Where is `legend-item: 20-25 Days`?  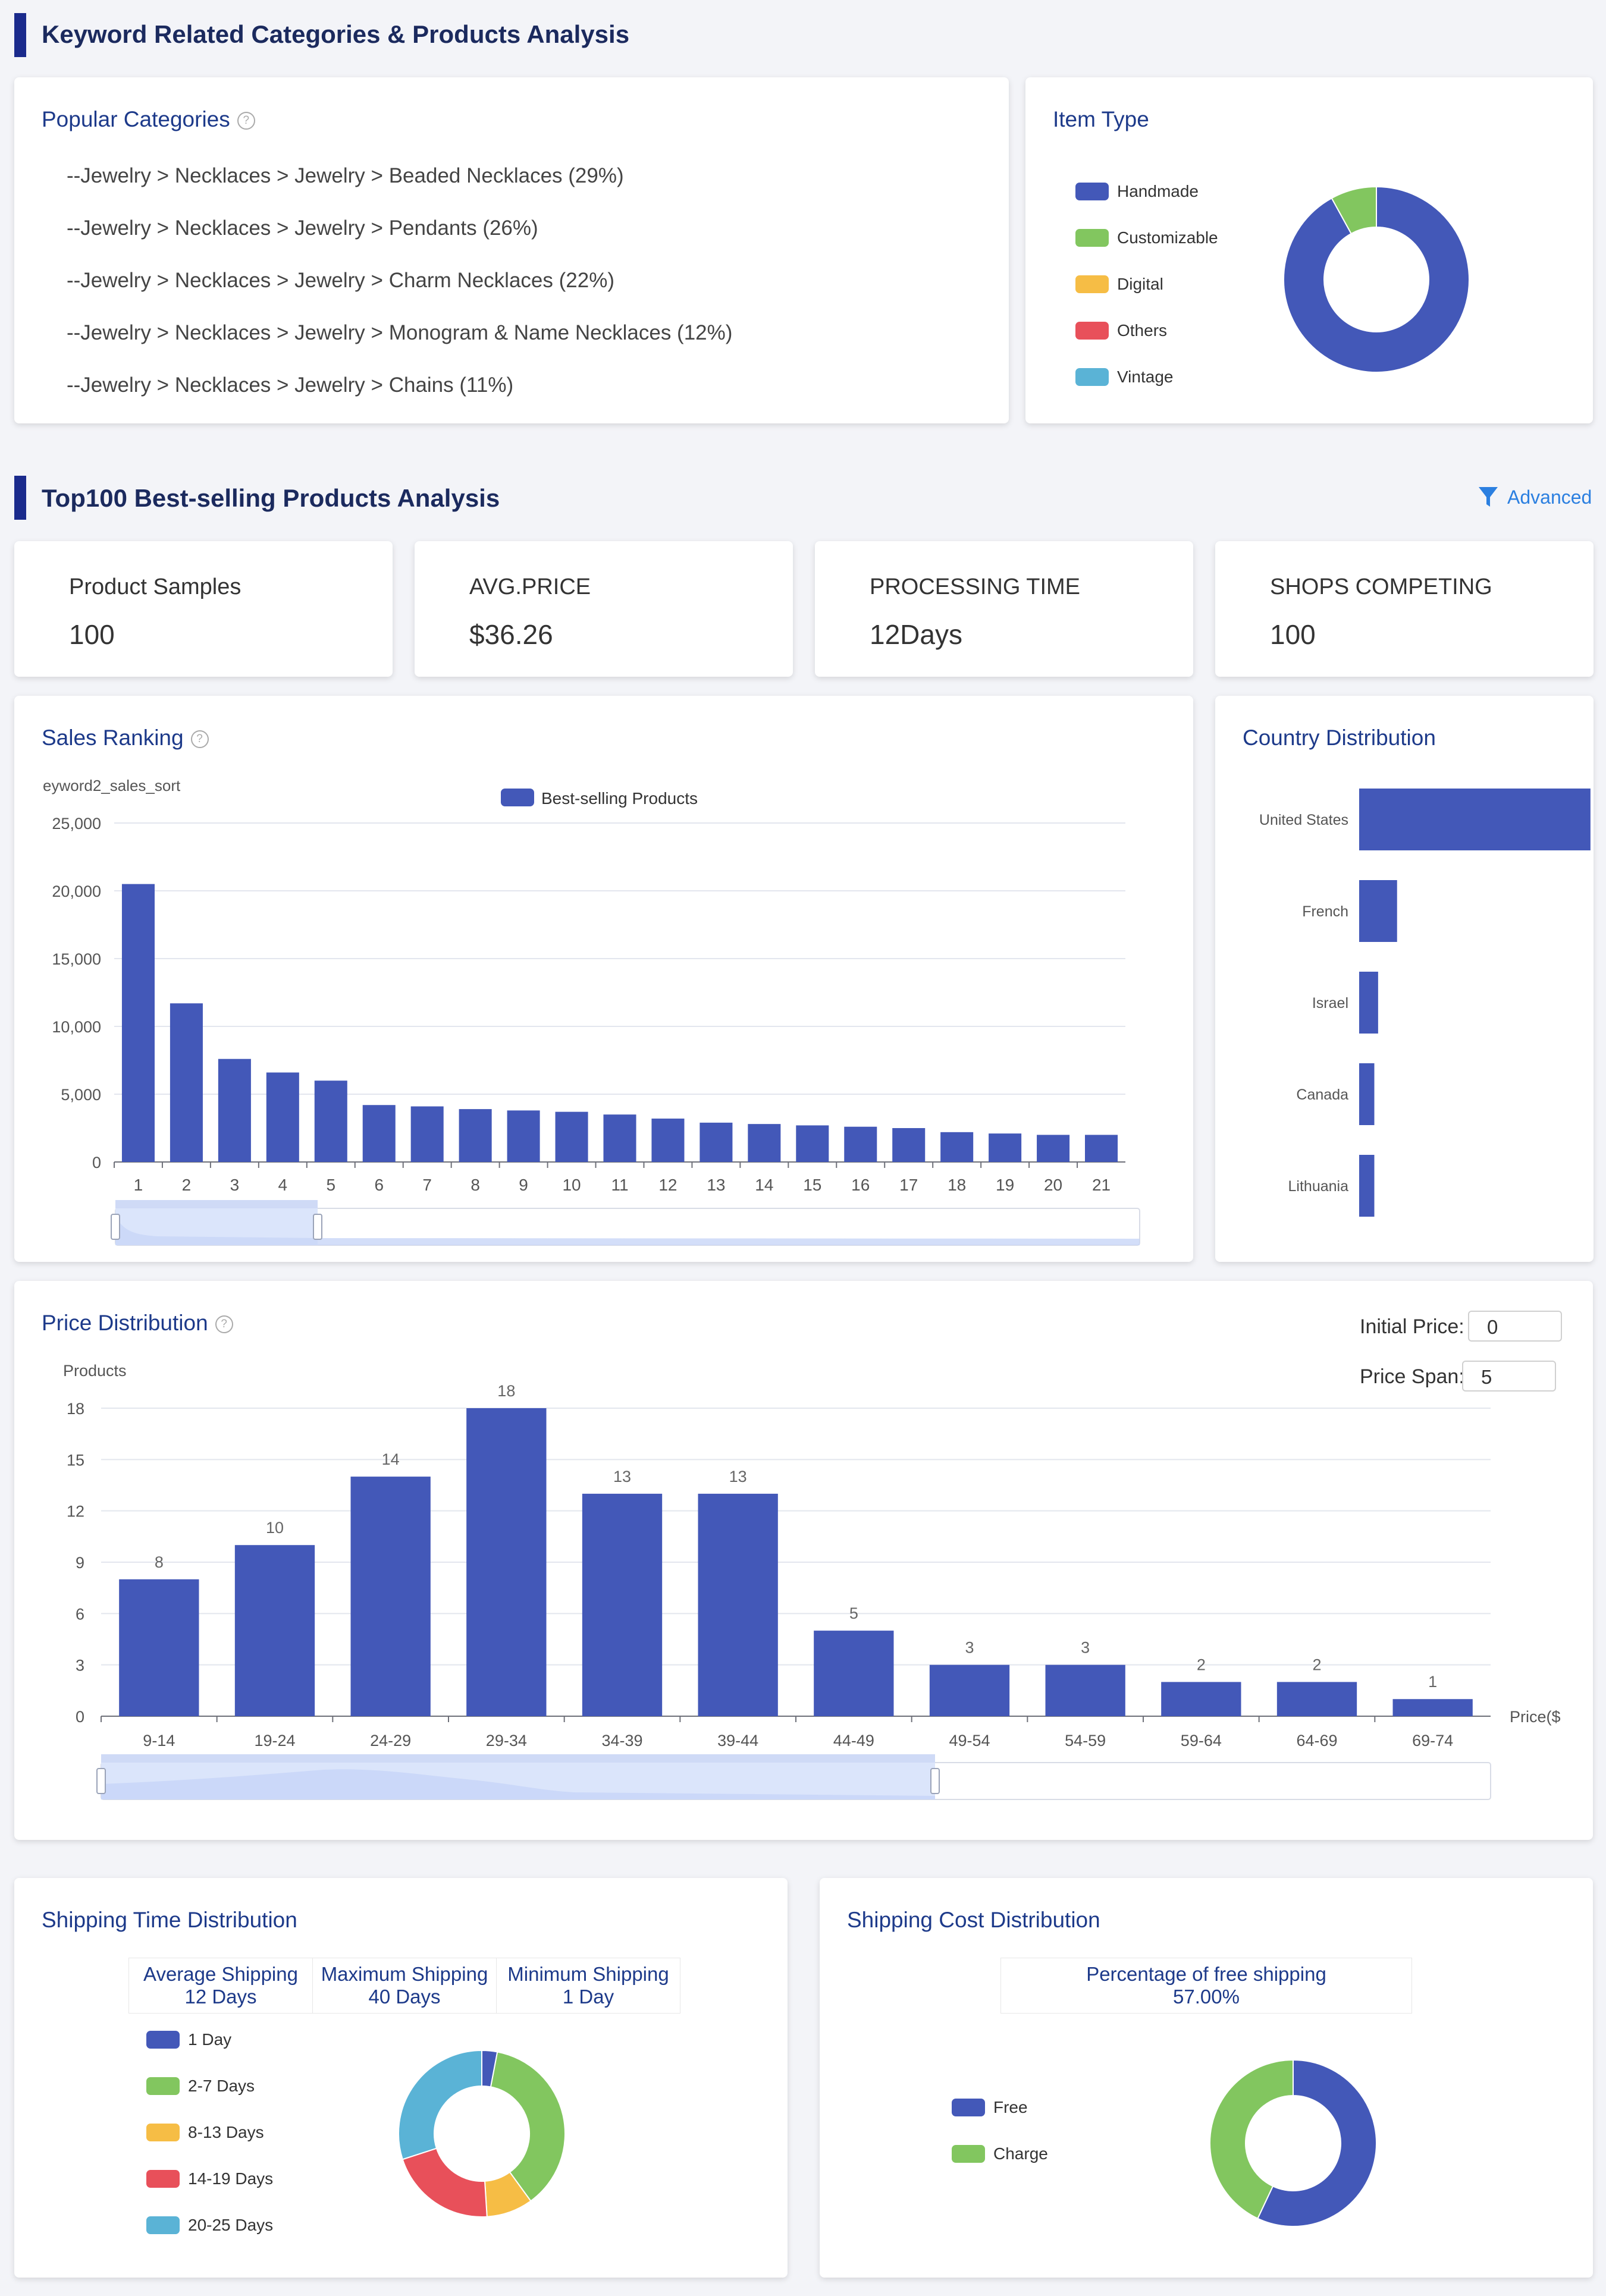 legend-item: 20-25 Days is located at coordinates (209, 2225).